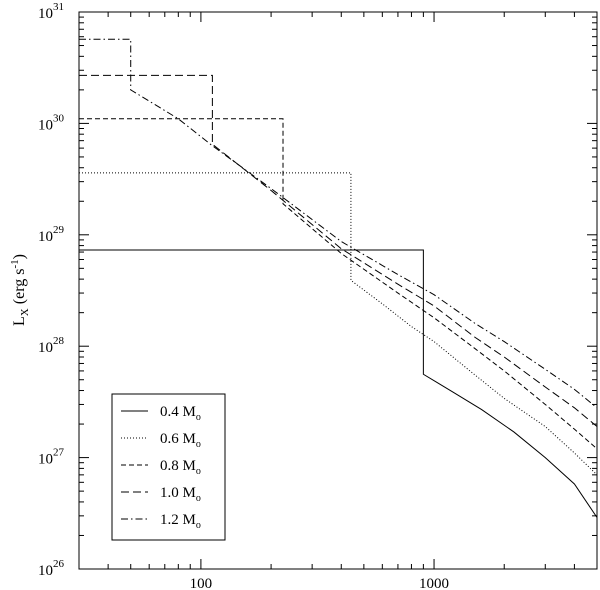 The width and height of the screenshot is (600, 590). Describe the element at coordinates (180, 494) in the screenshot. I see `legend-label-4: 1.0 Mo` at that location.